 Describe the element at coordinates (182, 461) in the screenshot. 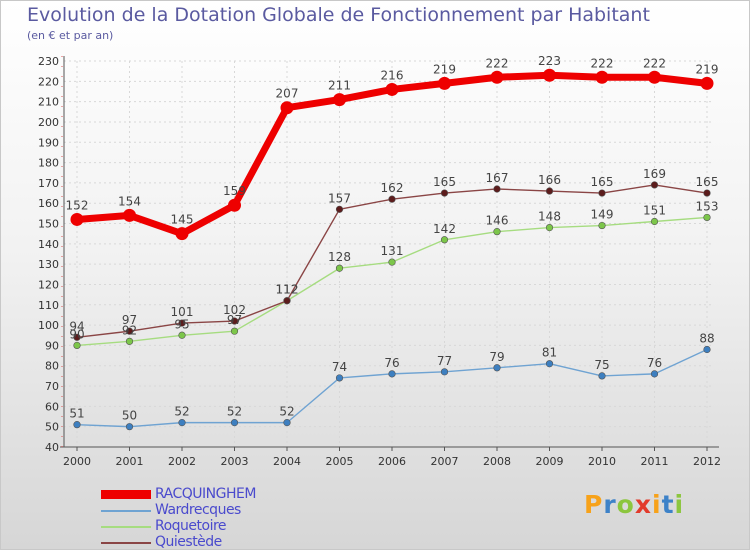

I see `x-tick-label: 2002` at that location.